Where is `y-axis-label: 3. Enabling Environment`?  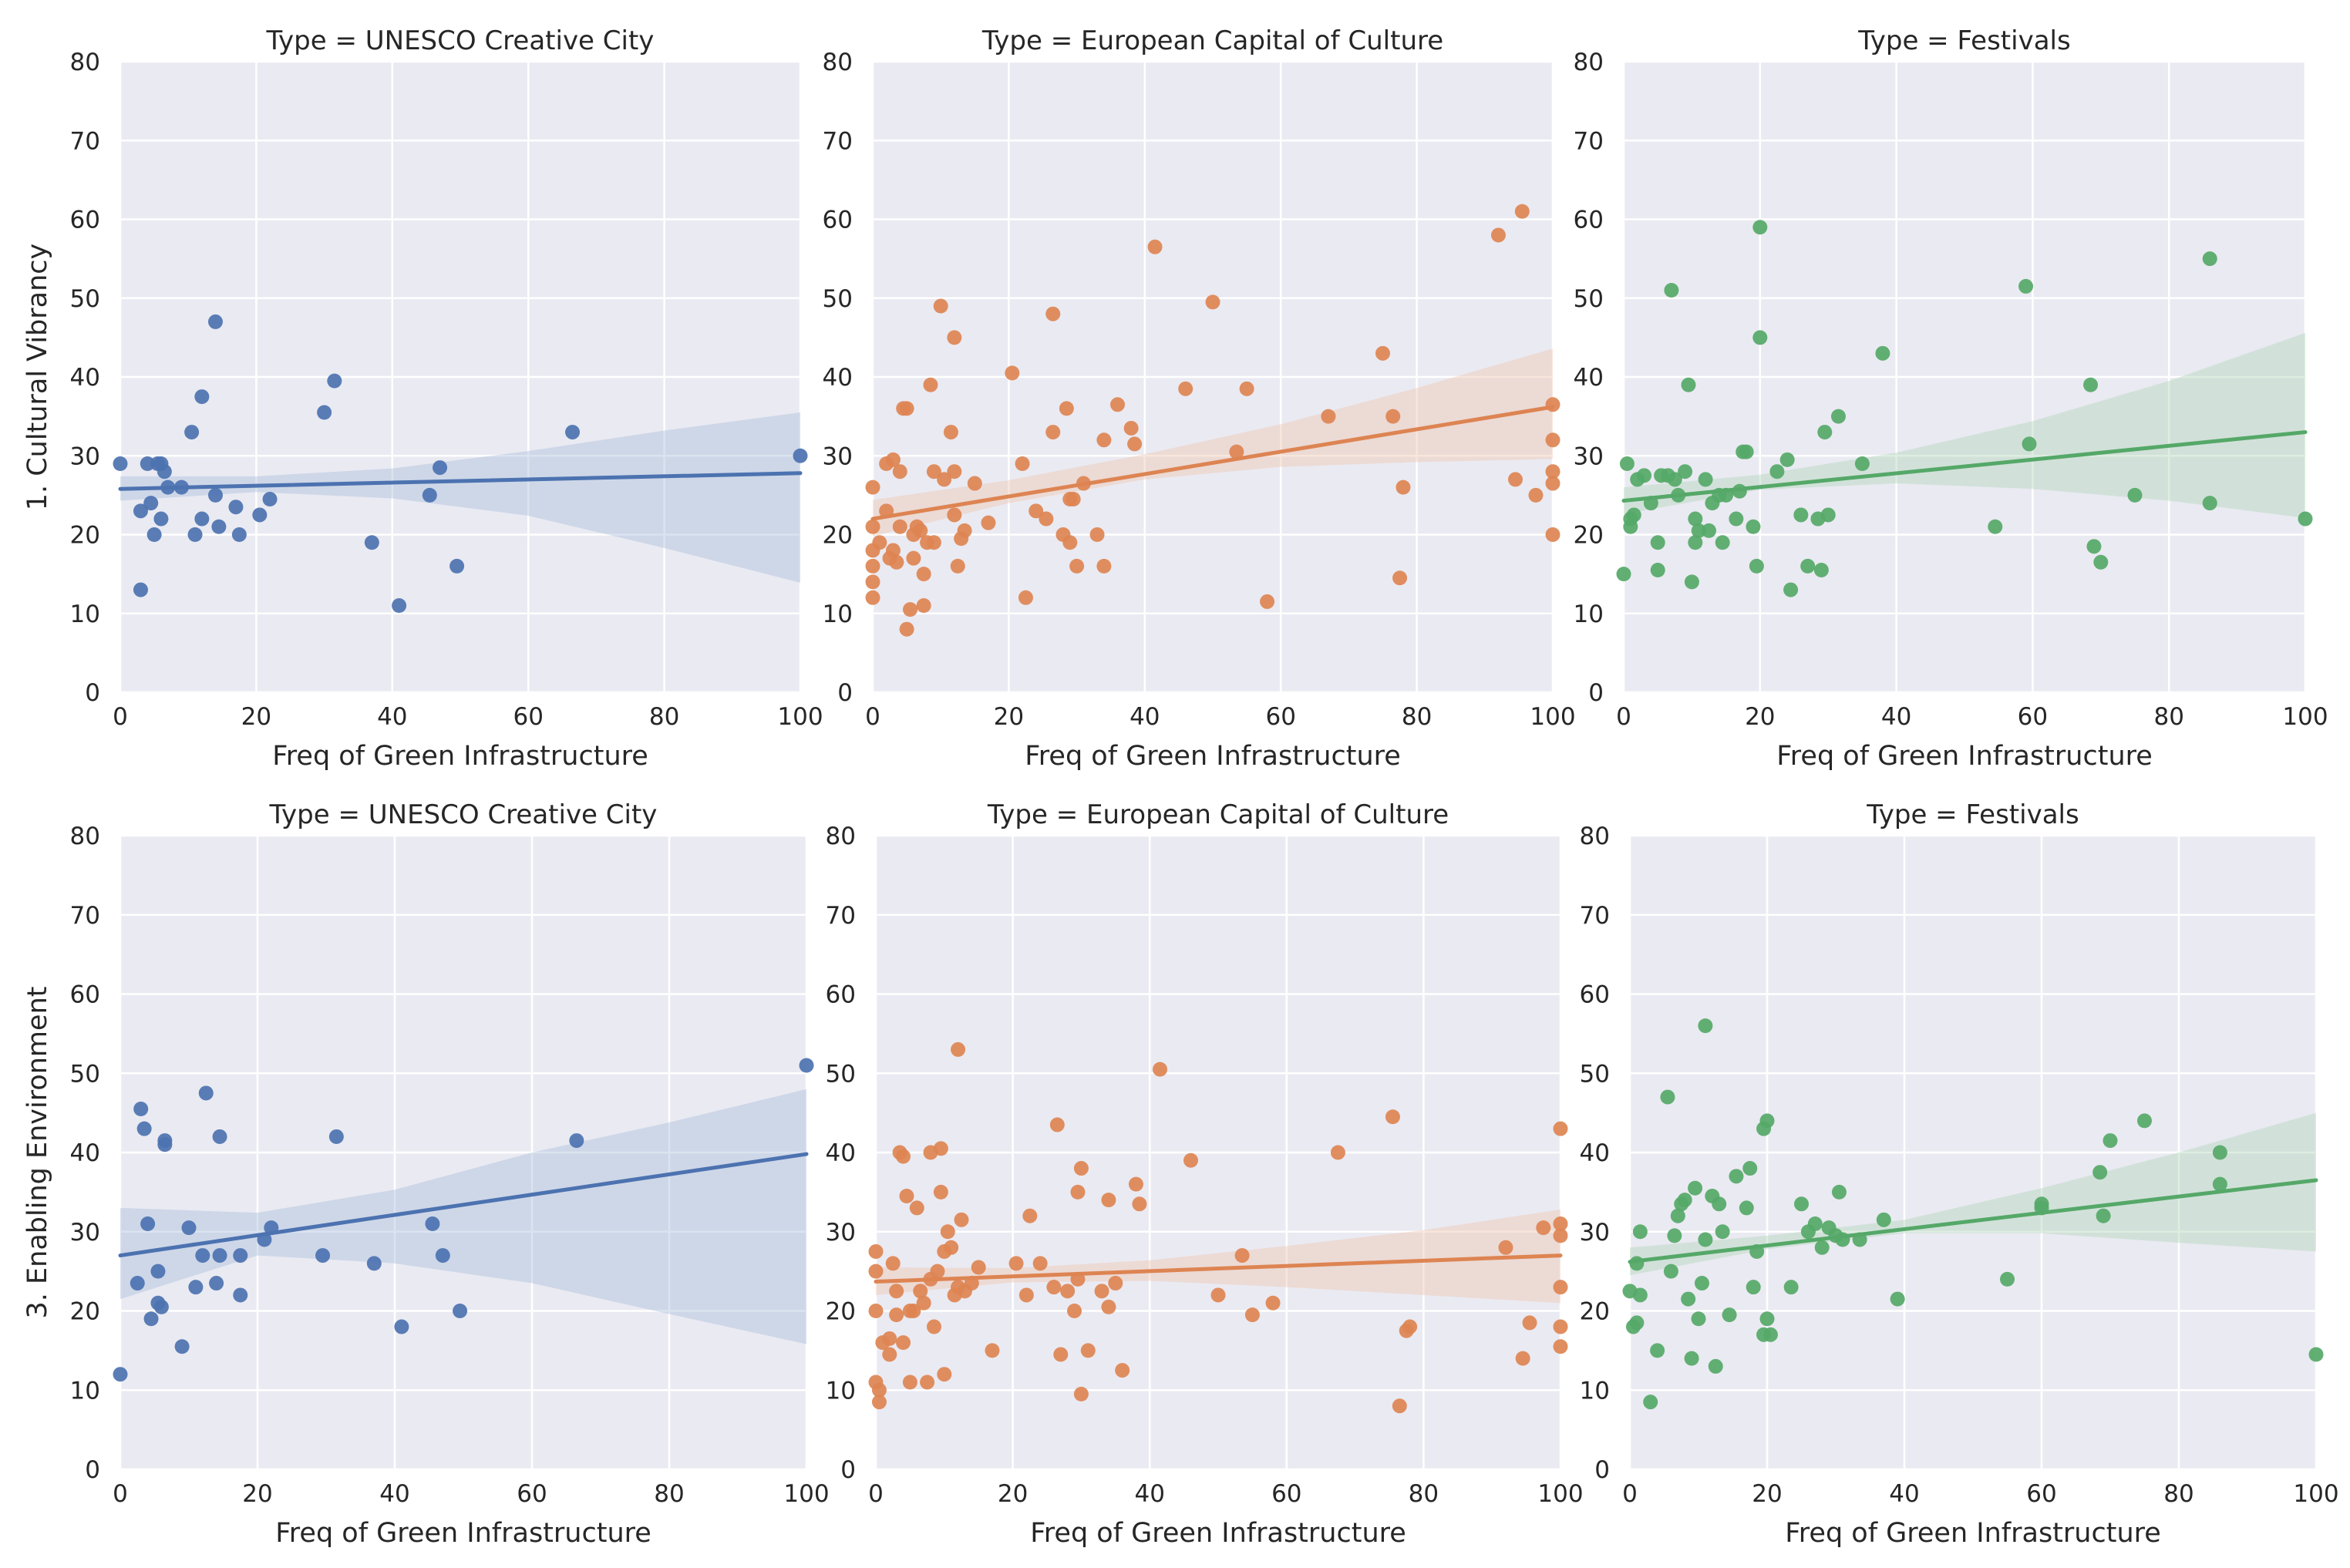 y-axis-label: 3. Enabling Environment is located at coordinates (38, 1153).